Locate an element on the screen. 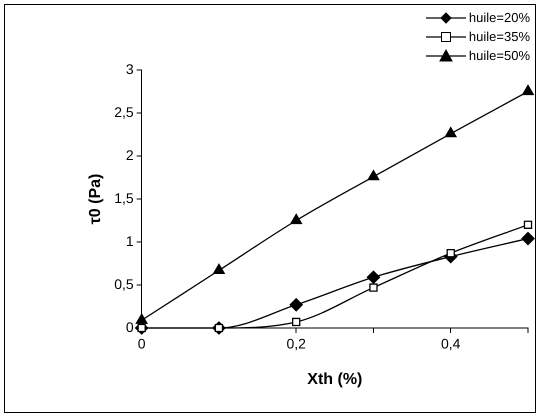  y-tick-label: 3 is located at coordinates (130, 68).